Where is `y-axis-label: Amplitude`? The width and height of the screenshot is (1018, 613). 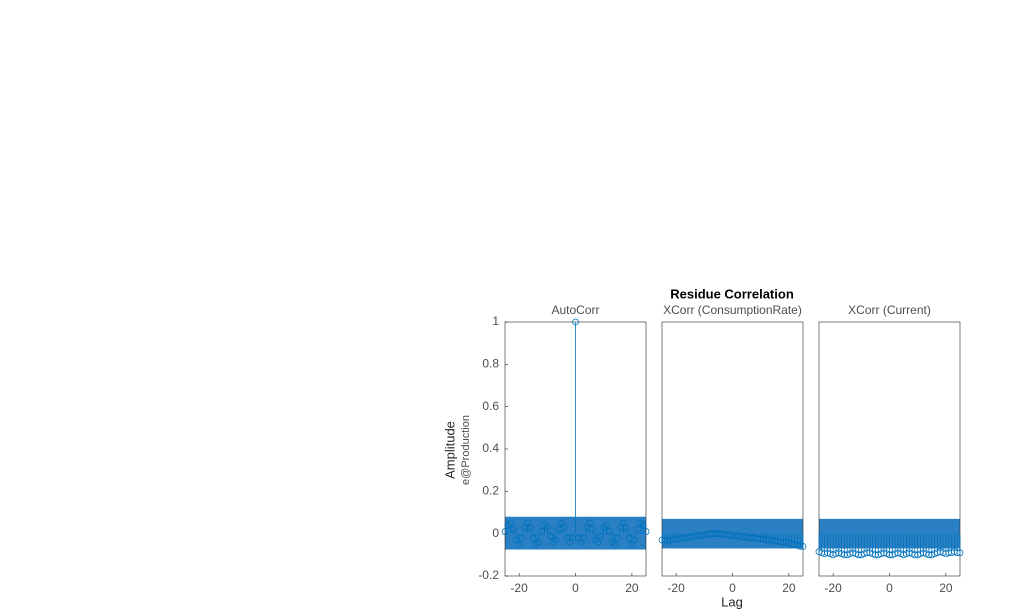
y-axis-label: Amplitude is located at coordinates (449, 450).